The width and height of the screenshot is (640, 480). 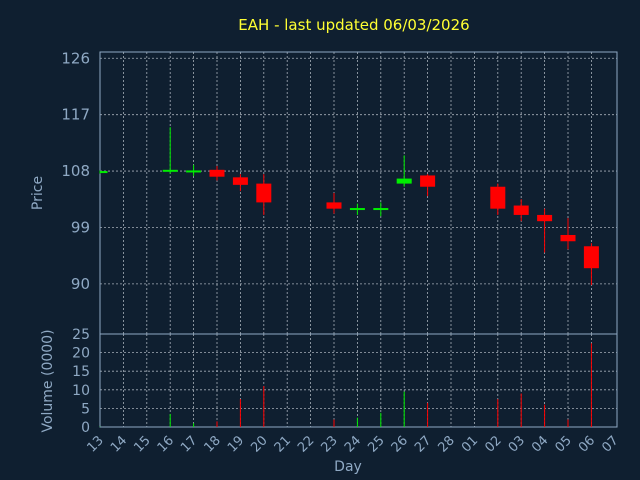 I want to click on volume-tick-label: 20, so click(x=81, y=354).